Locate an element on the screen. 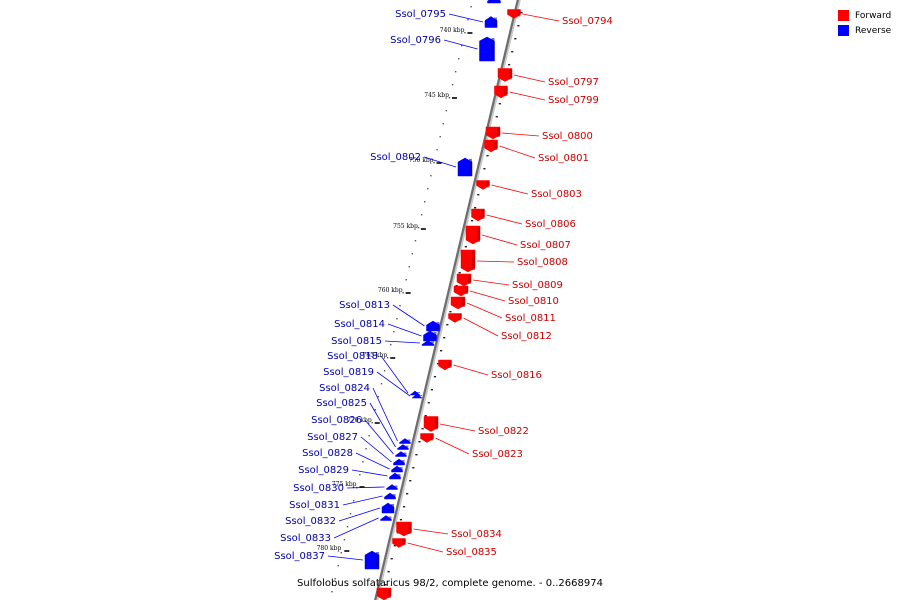 Image resolution: width=900 pixels, height=600 pixels. tick-label: 775 kbp is located at coordinates (344, 484).